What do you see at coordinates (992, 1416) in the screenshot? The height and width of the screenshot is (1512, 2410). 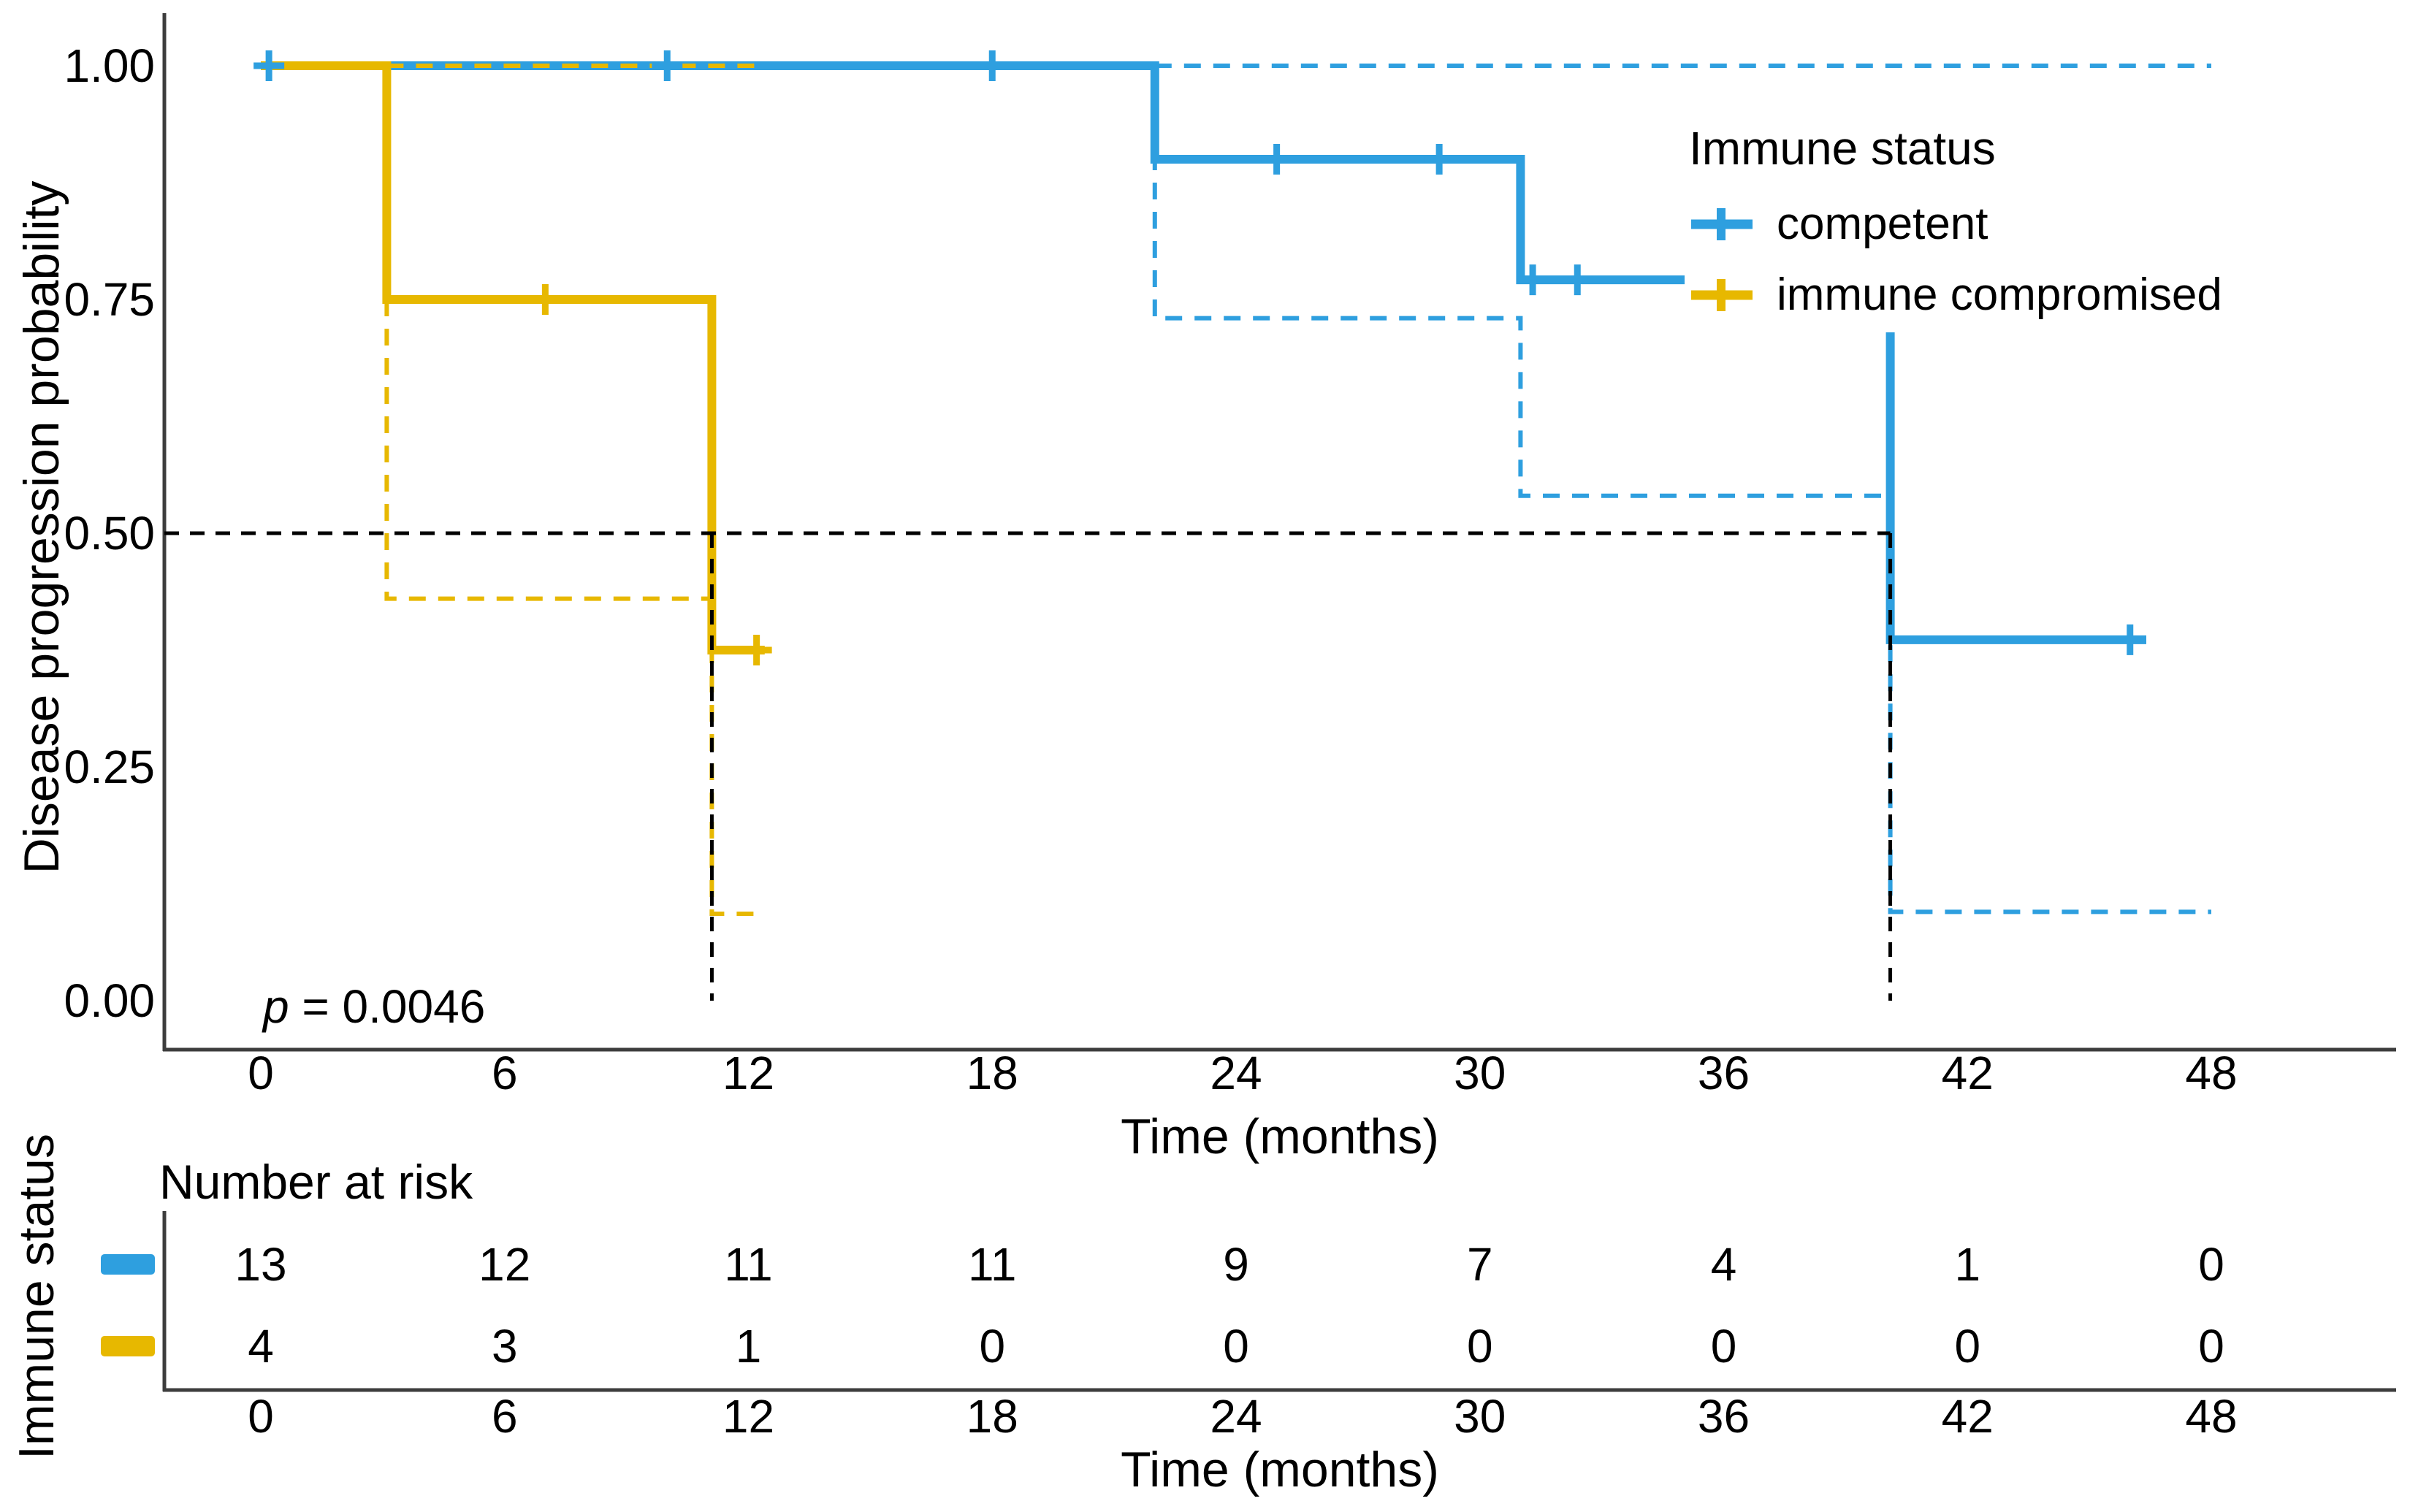 I see `risk-x-tick-label-3: 18` at bounding box center [992, 1416].